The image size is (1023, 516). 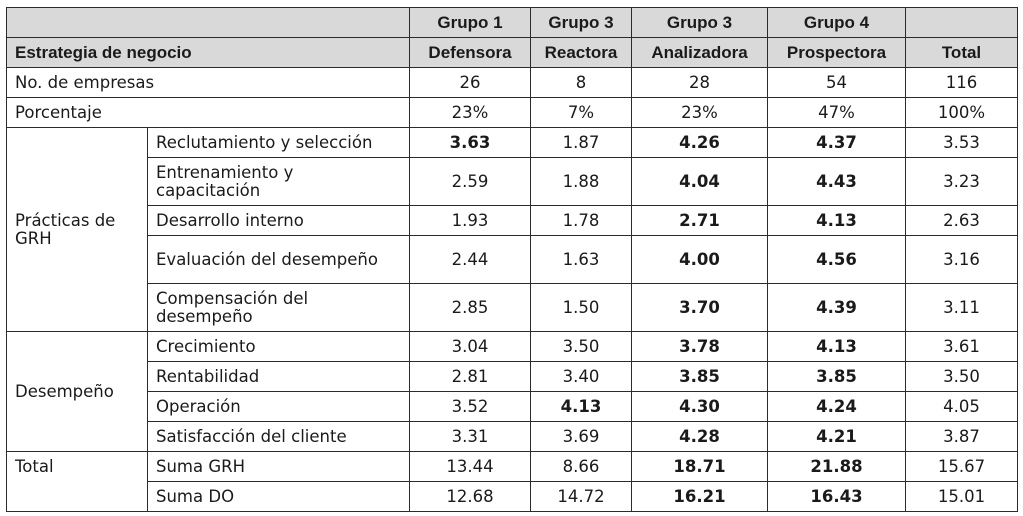 What do you see at coordinates (278, 259) in the screenshot?
I see `metric-label: Evaluación del desempeño` at bounding box center [278, 259].